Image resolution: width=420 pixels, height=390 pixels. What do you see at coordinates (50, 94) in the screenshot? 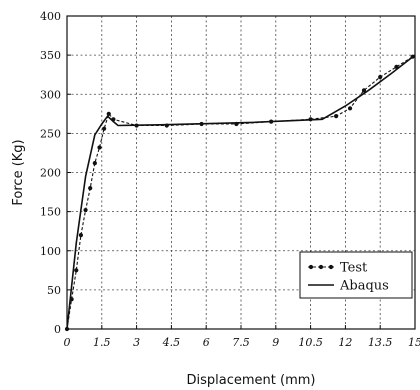
I see `y-tick-label: 300` at bounding box center [50, 94].